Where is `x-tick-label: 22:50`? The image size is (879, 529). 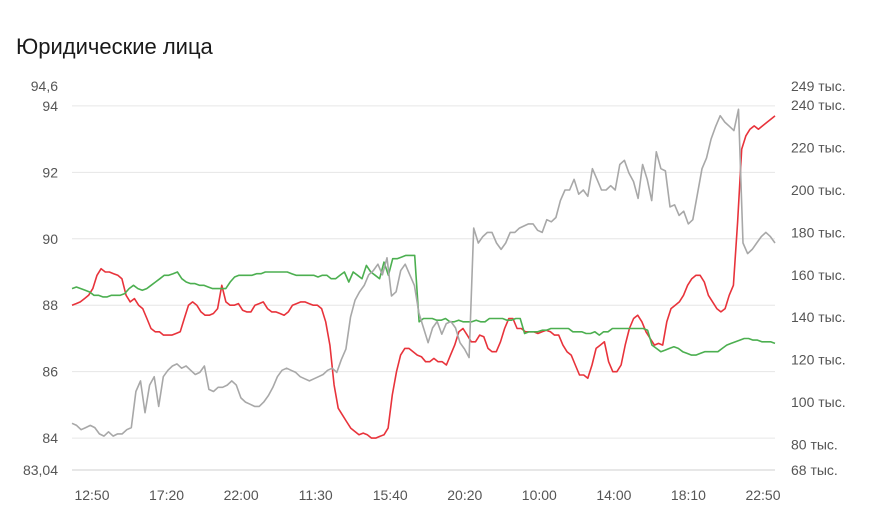
x-tick-label: 22:50 is located at coordinates (762, 495).